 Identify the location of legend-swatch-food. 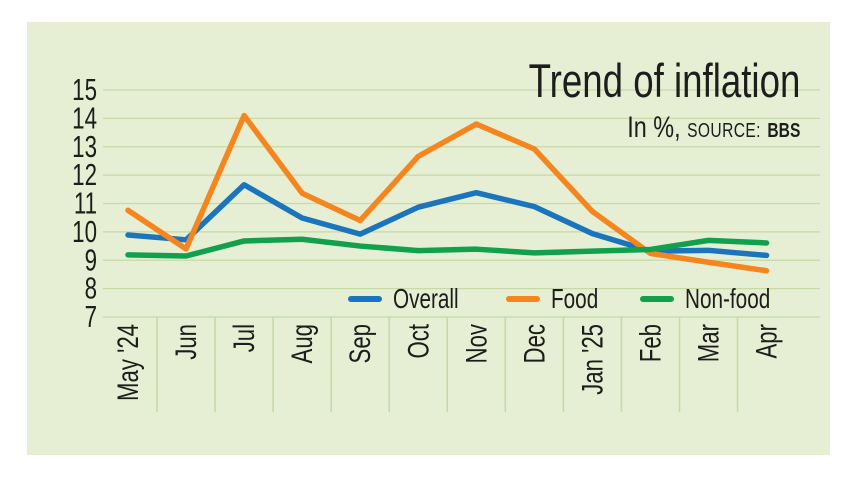
(523, 299).